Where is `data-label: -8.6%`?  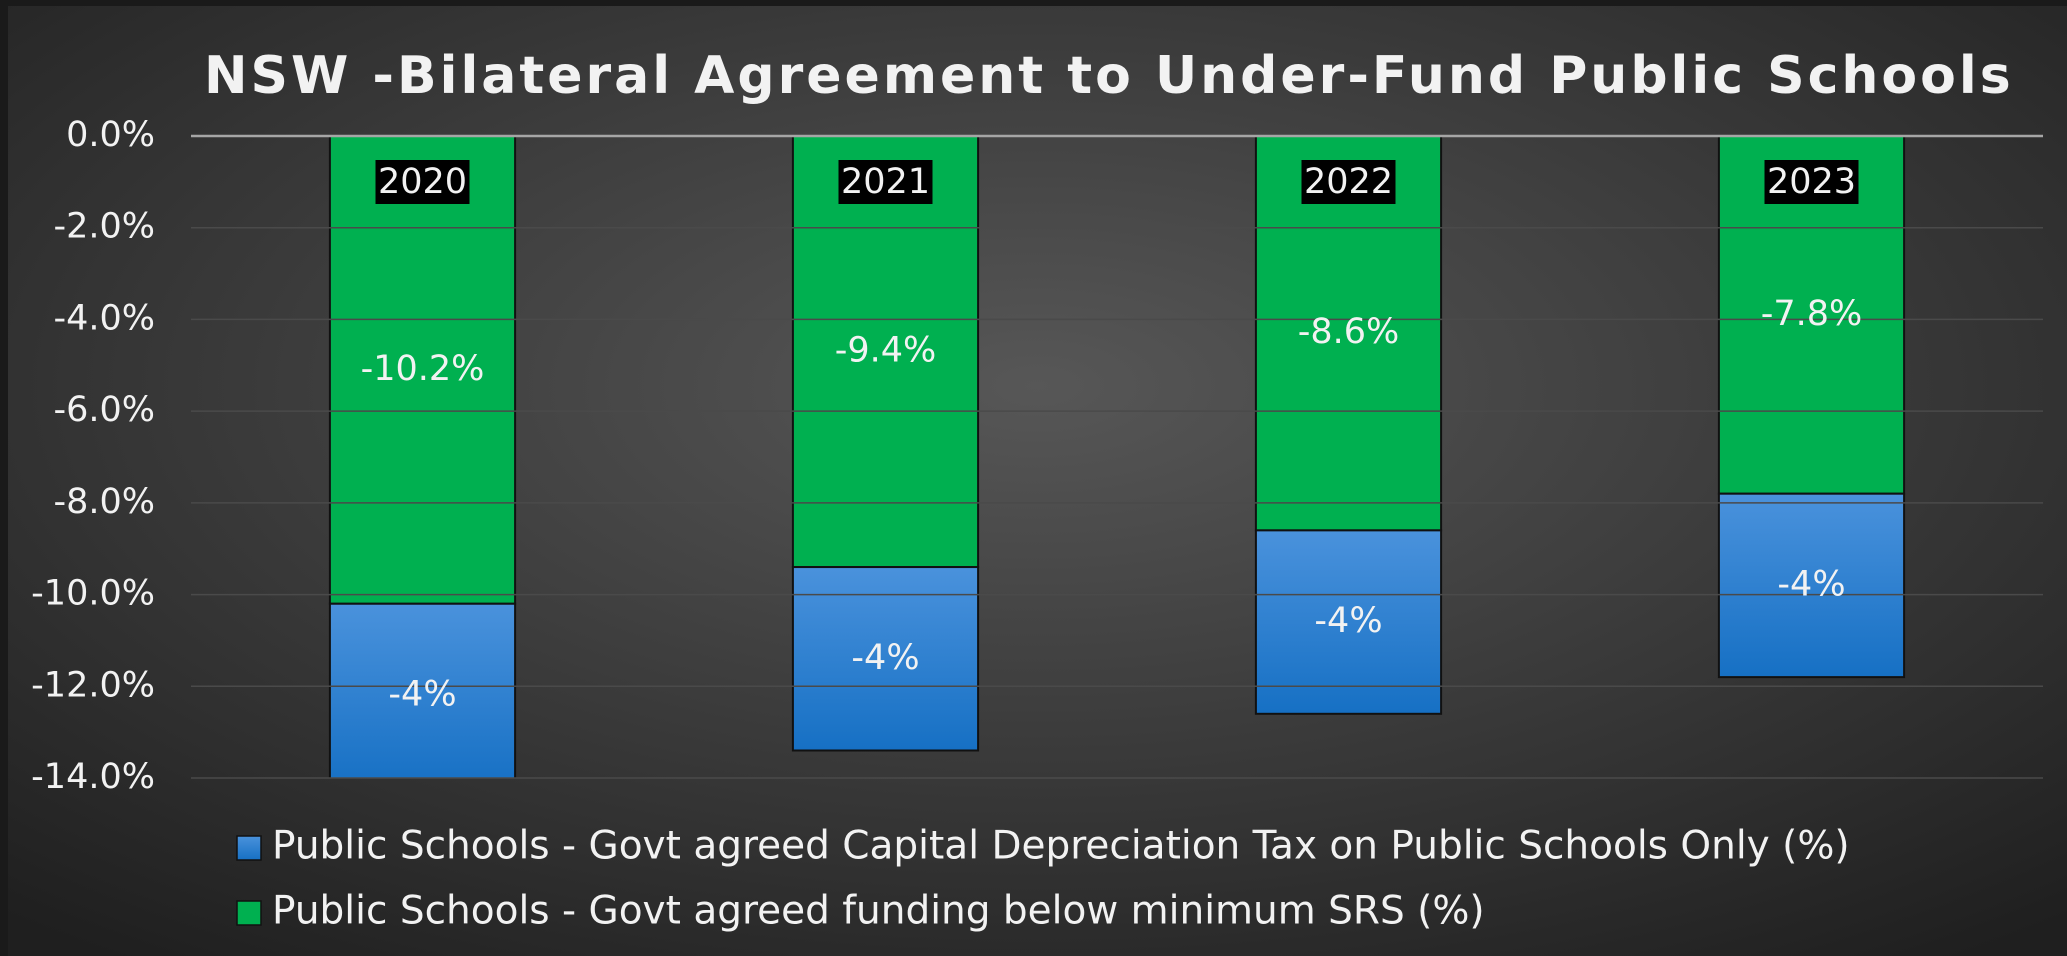
data-label: -8.6% is located at coordinates (1349, 332).